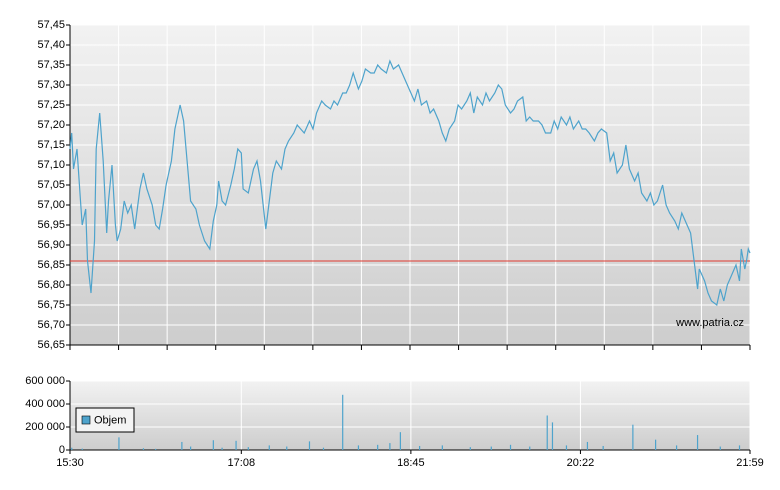  Describe the element at coordinates (750, 463) in the screenshot. I see `x-tick-label: 21:59` at that location.